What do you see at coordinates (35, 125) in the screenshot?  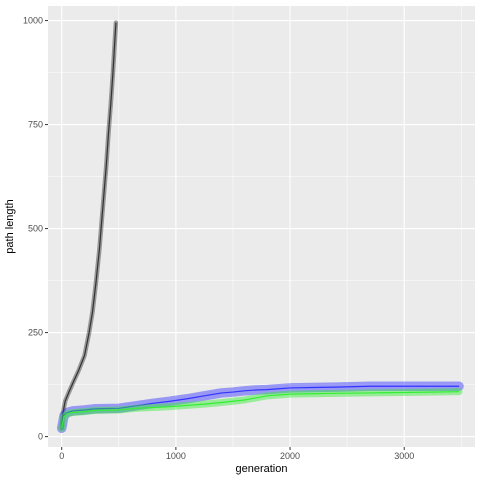 I see `y-tick-label: 750` at bounding box center [35, 125].